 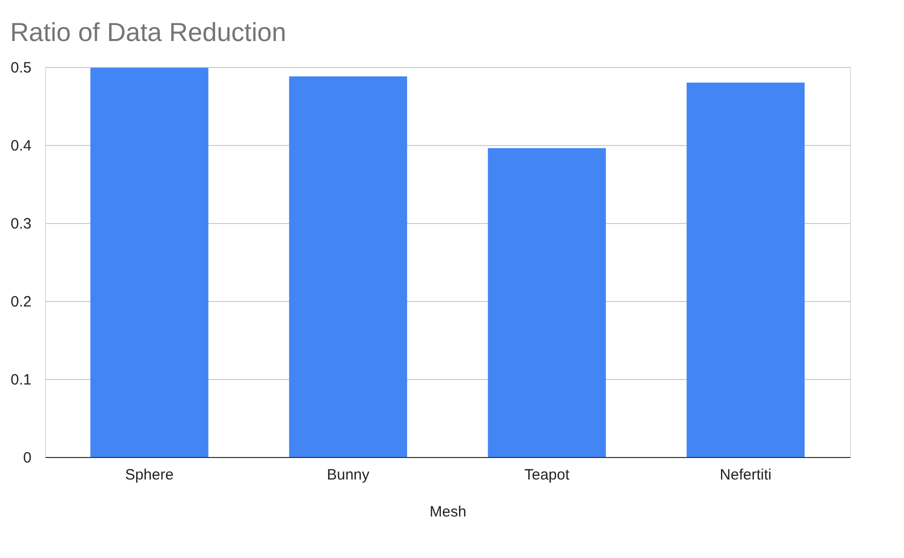 What do you see at coordinates (21, 68) in the screenshot?
I see `y-tick-label: 0.5` at bounding box center [21, 68].